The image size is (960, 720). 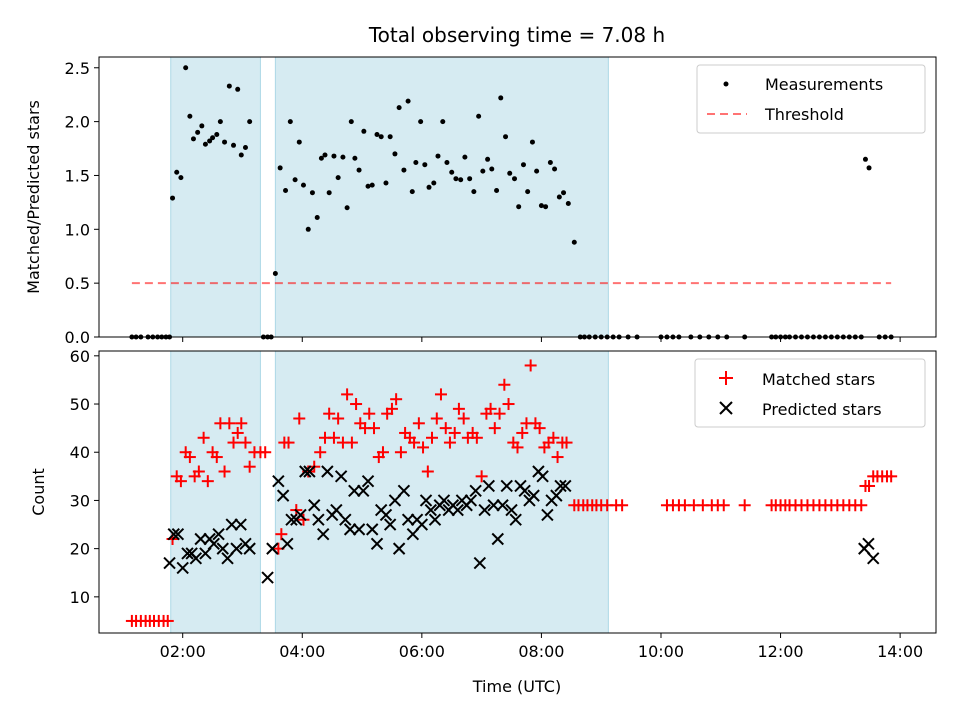 I want to click on bot-ytick-label: 20, so click(x=80, y=549).